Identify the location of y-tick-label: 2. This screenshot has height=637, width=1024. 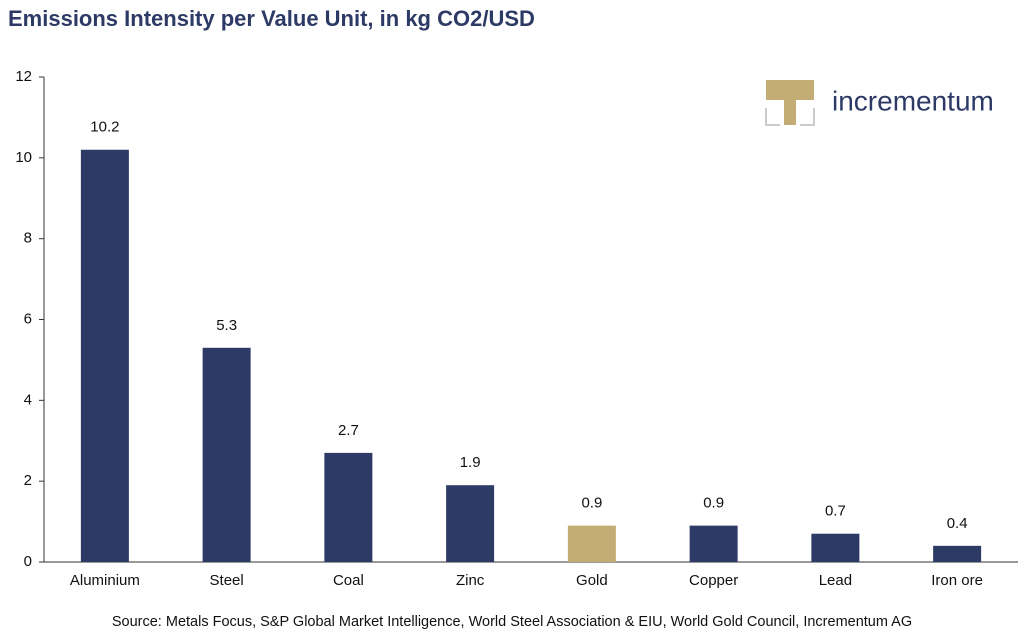
(28, 480).